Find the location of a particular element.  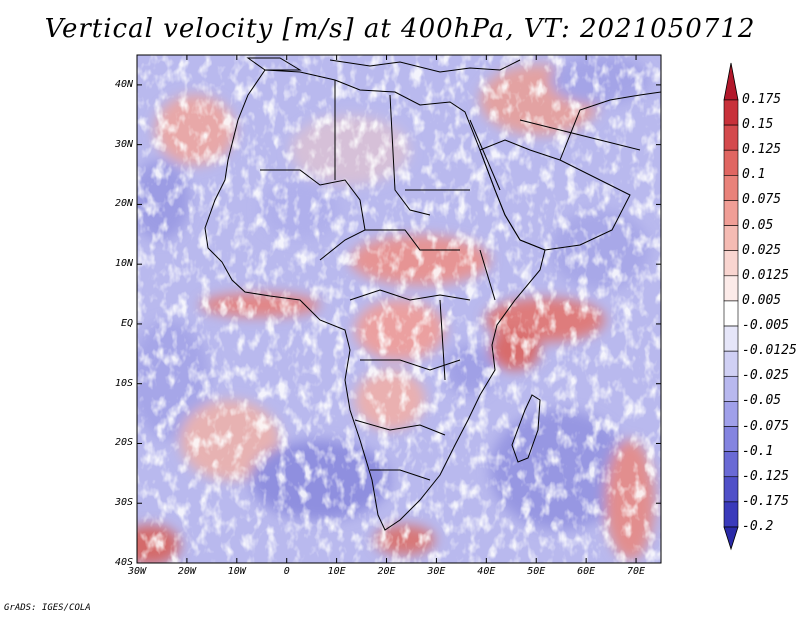

colorbar-level-label: 0.0125 is located at coordinates (765, 275).